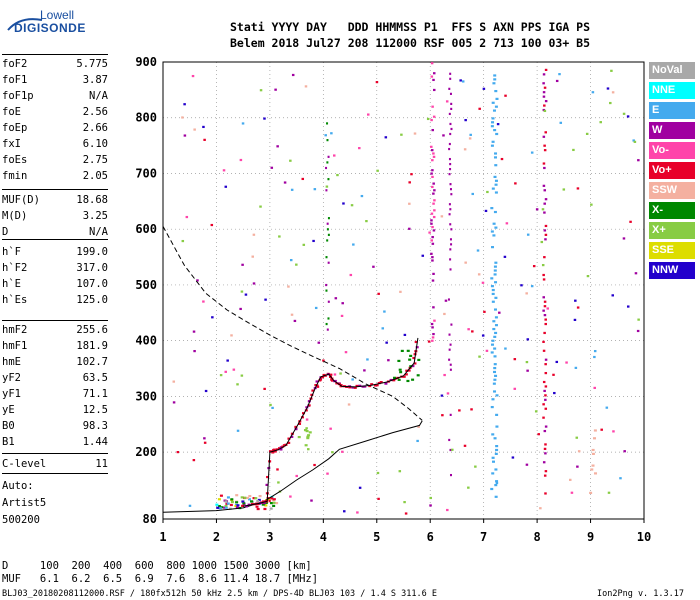 Image resolution: width=700 pixels, height=600 pixels. Describe the element at coordinates (55, 428) in the screenshot. I see `param-row: B0 98.3` at that location.